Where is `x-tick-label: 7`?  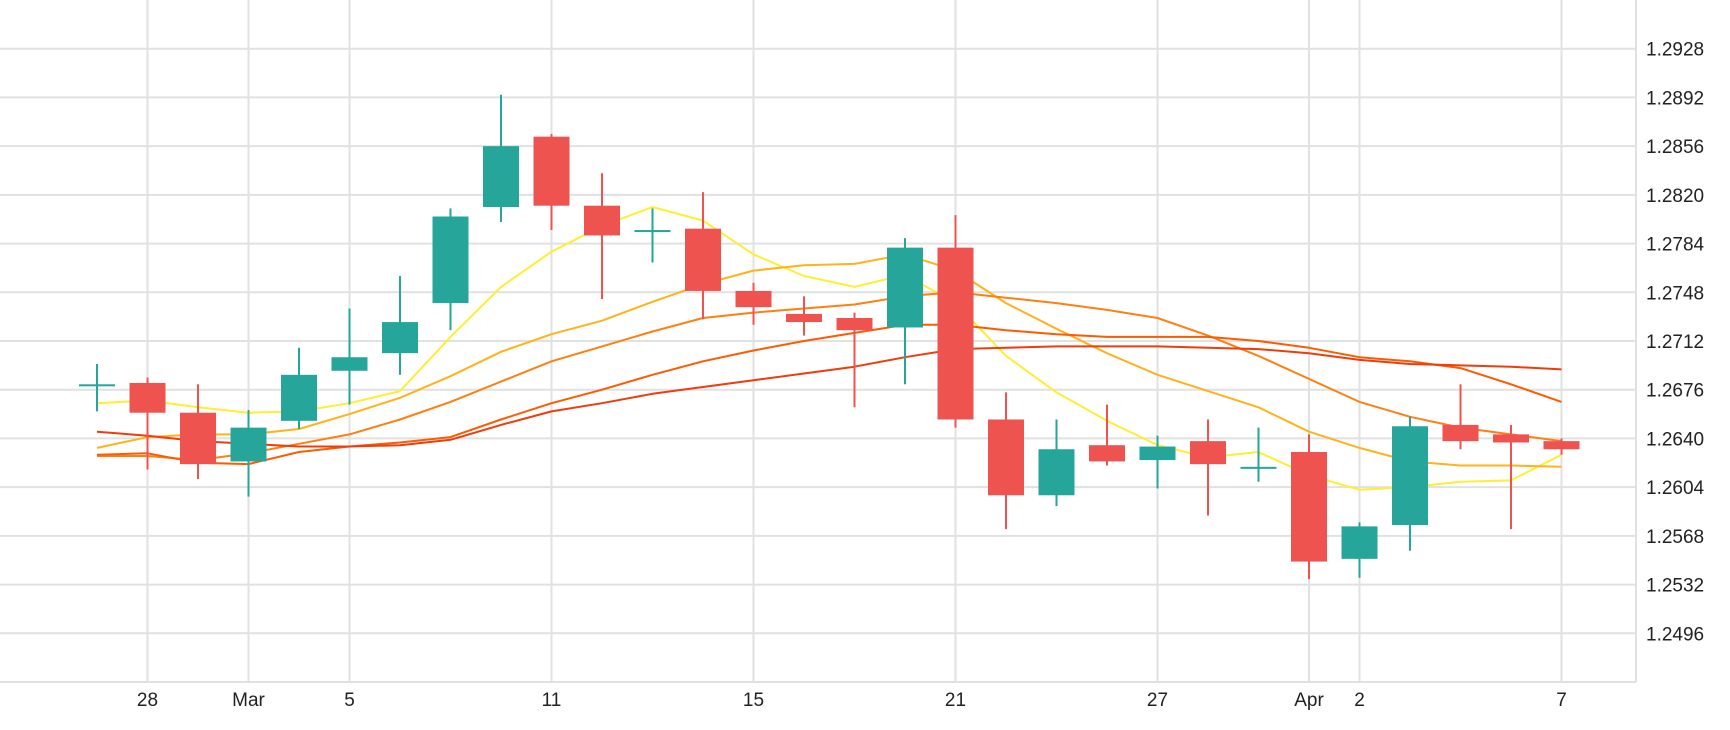
x-tick-label: 7 is located at coordinates (1561, 700).